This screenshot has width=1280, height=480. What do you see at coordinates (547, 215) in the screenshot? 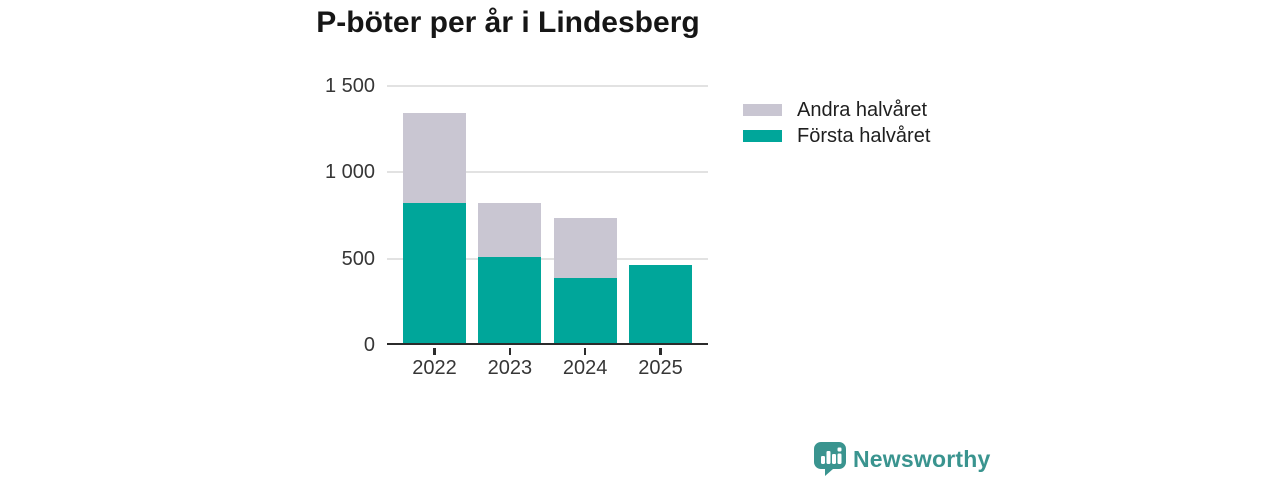
I see `plot-area` at bounding box center [547, 215].